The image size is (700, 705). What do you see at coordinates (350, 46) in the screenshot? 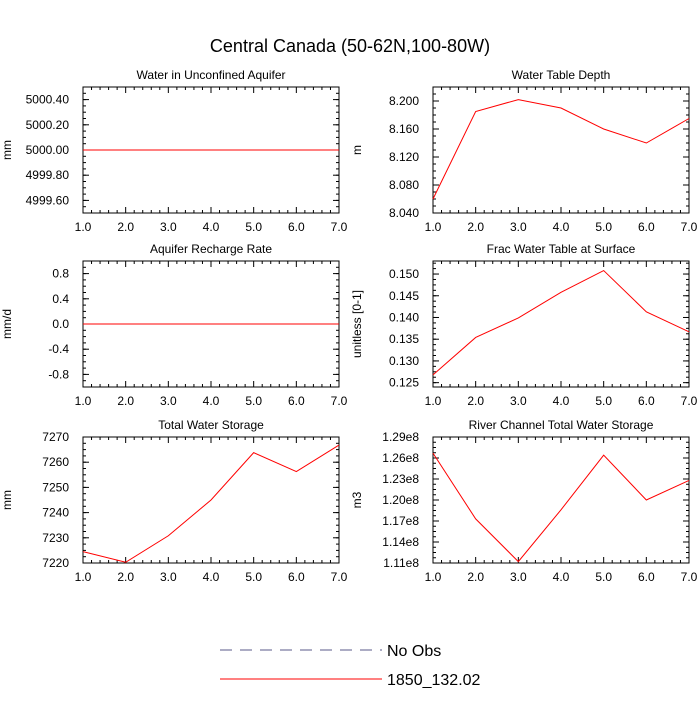
I see `figure-title: Central Canada (50-62N,100-80W)` at bounding box center [350, 46].